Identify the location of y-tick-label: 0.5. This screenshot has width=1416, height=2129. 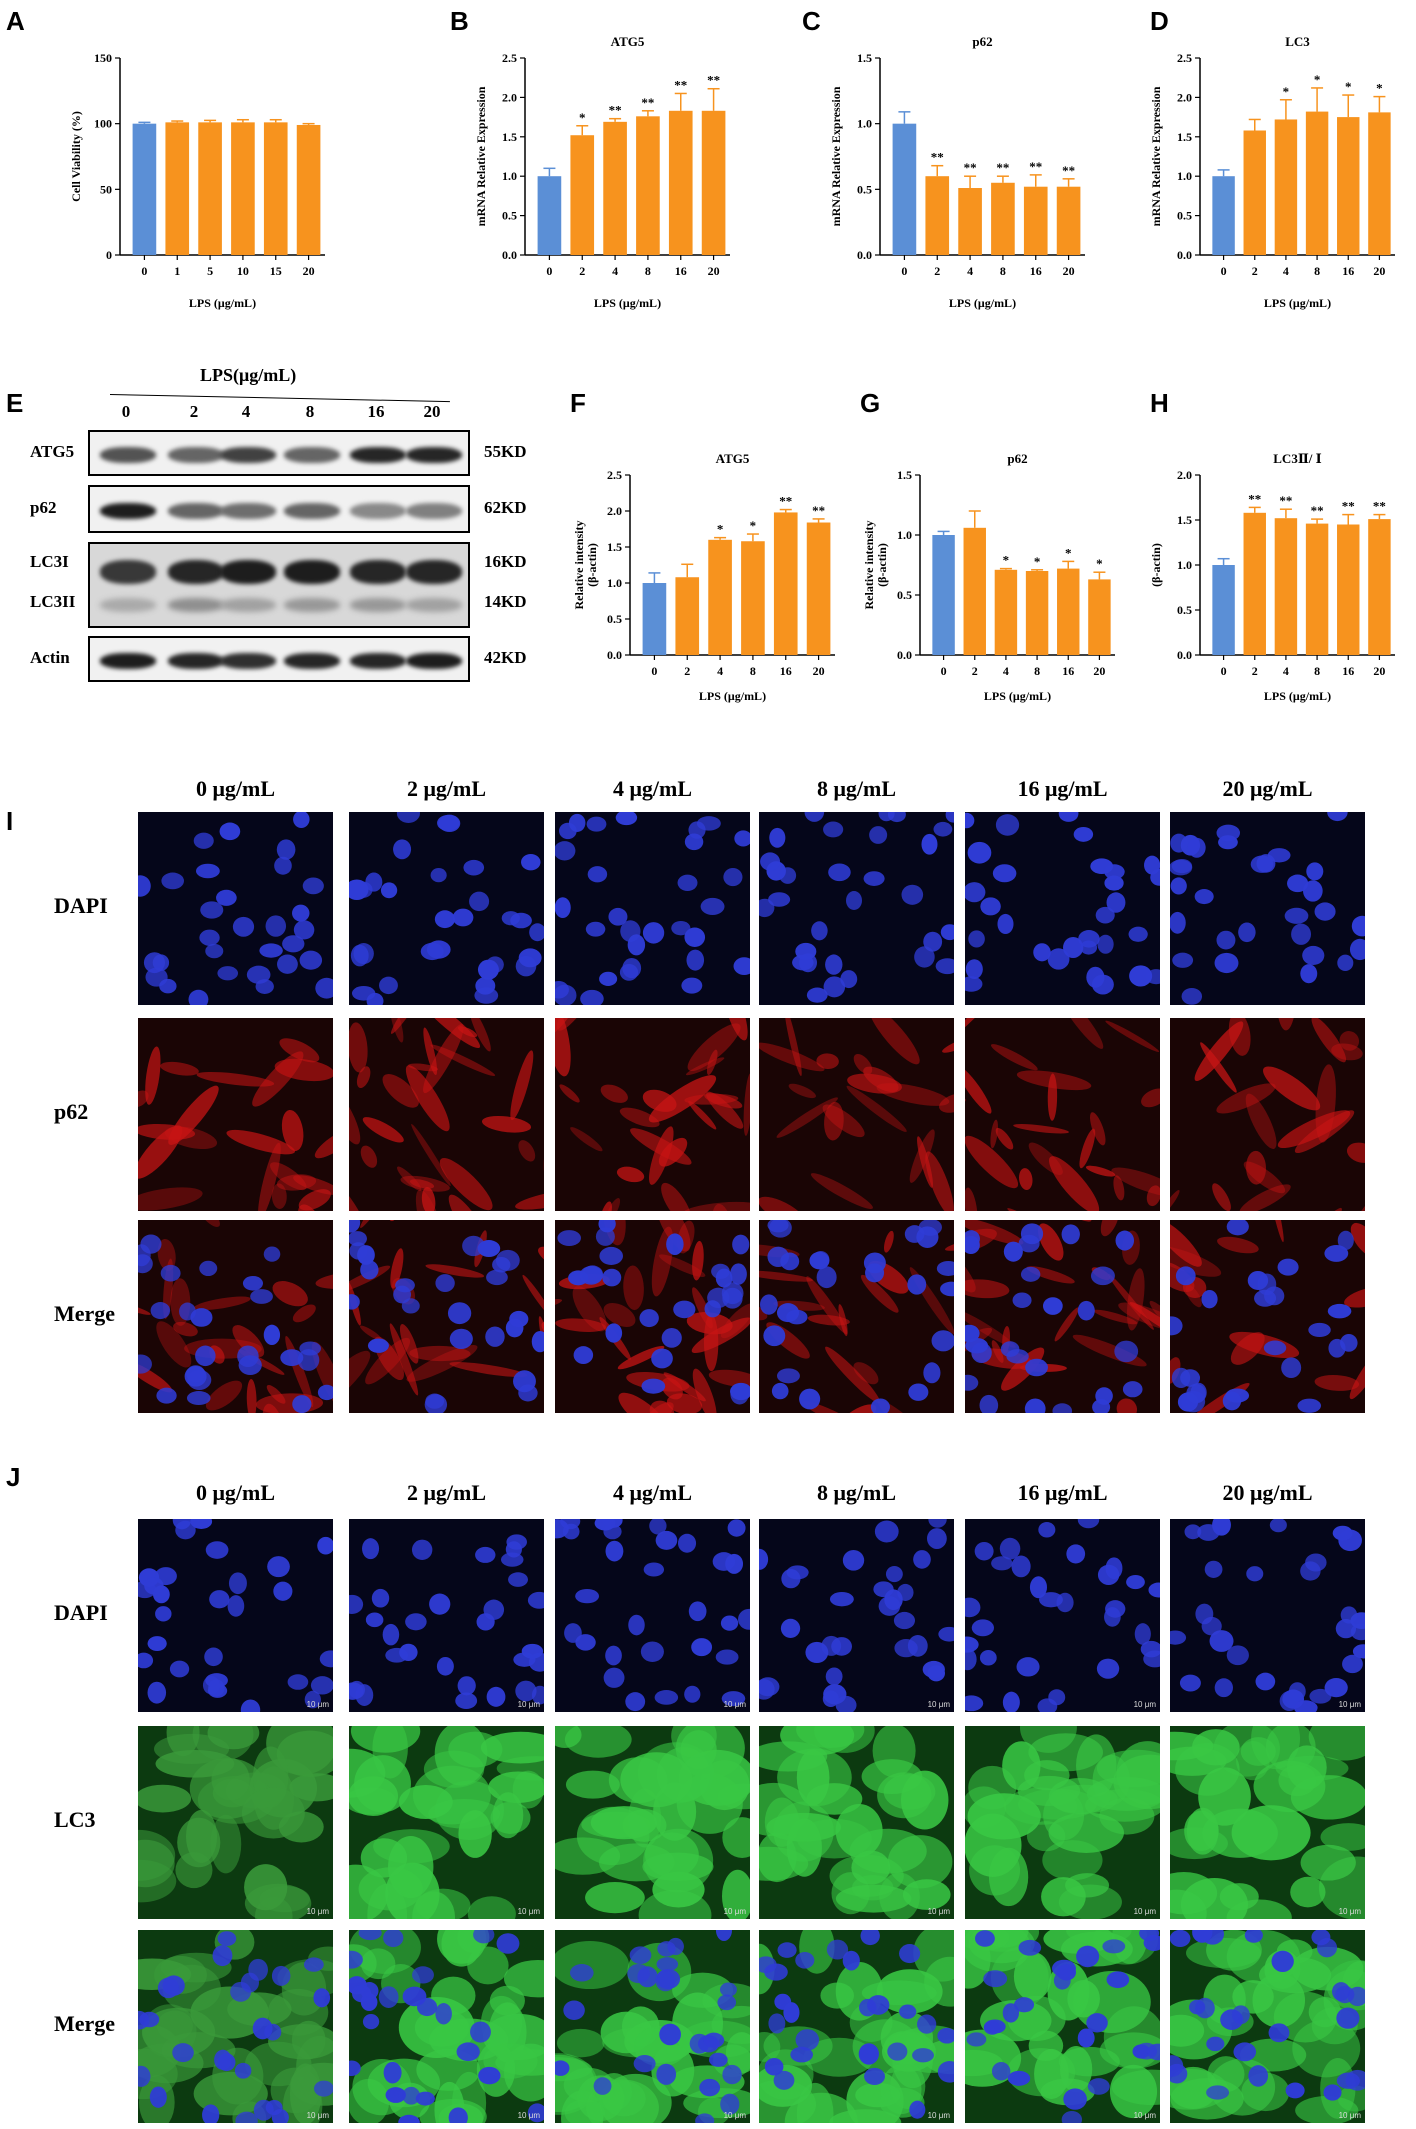
(1184, 610).